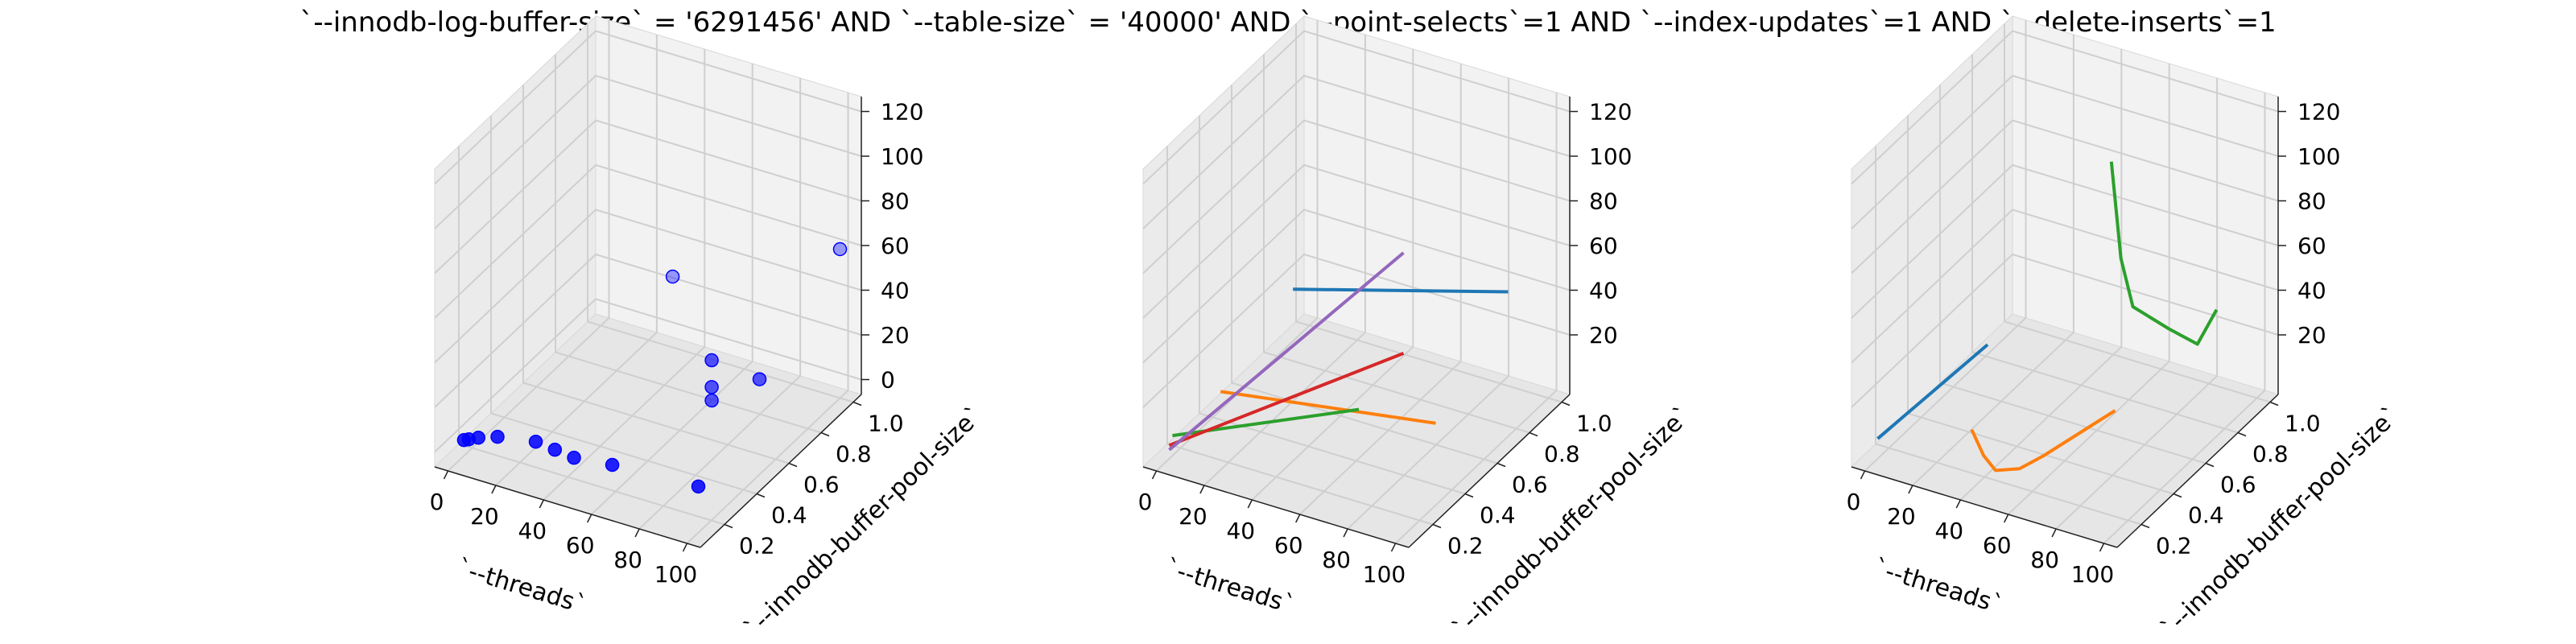  What do you see at coordinates (2318, 156) in the screenshot?
I see `z-tick-label: 100` at bounding box center [2318, 156].